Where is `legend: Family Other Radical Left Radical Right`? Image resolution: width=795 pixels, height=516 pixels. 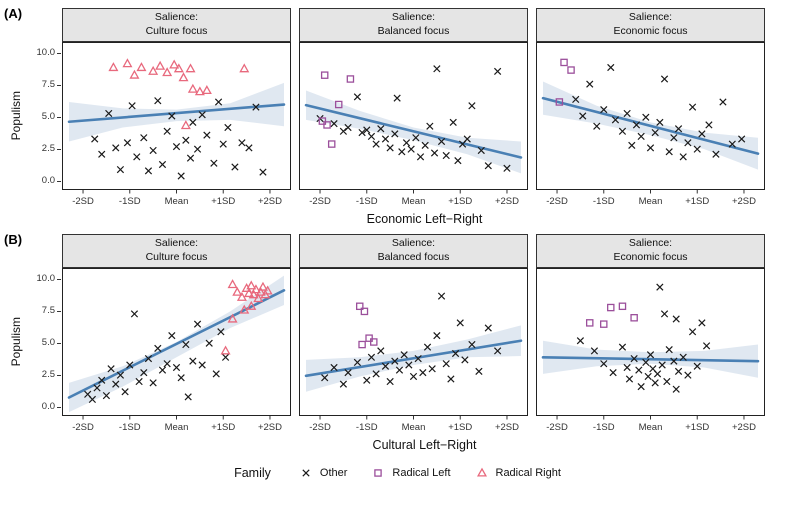 legend: Family Other Radical Left Radical Right is located at coordinates (397, 473).